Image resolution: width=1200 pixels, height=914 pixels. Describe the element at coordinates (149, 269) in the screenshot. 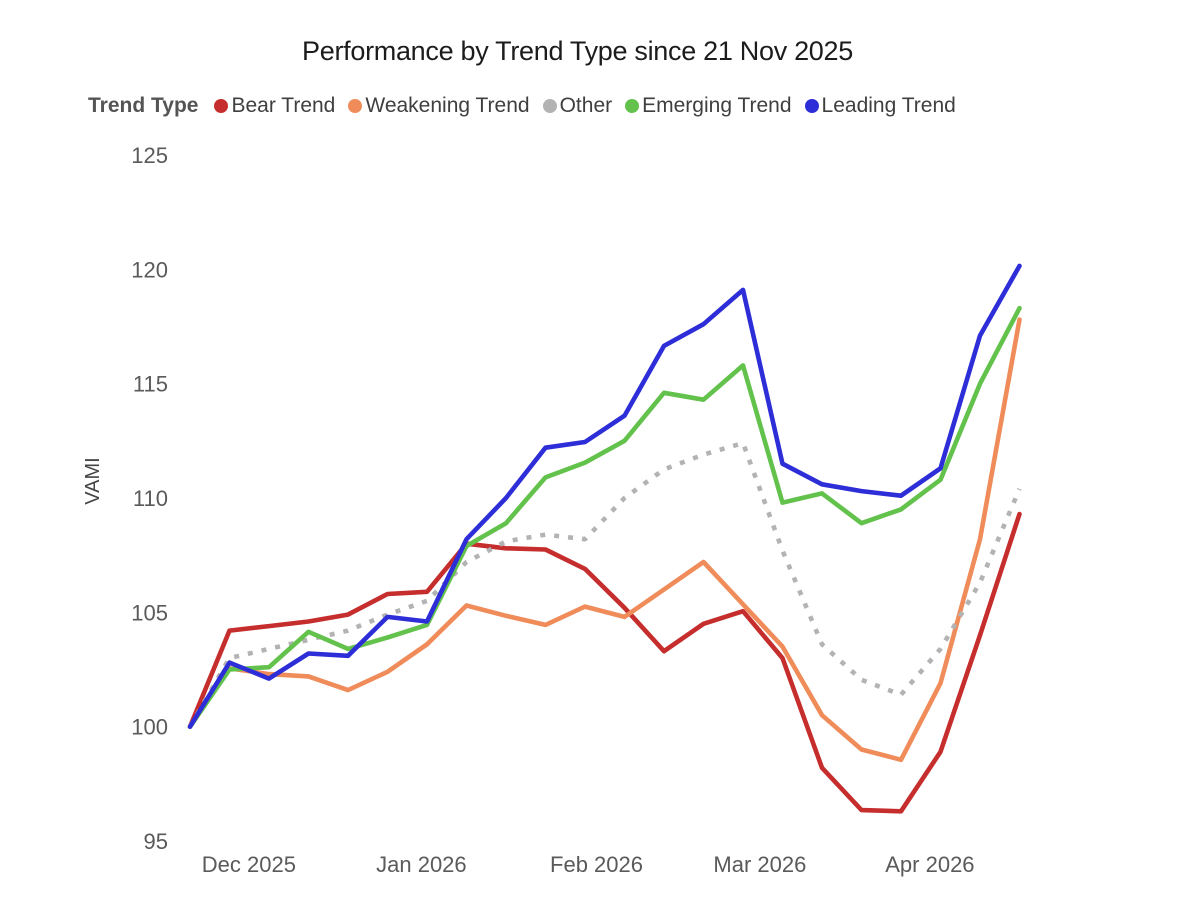

I see `y-tick-label-120: 120` at that location.